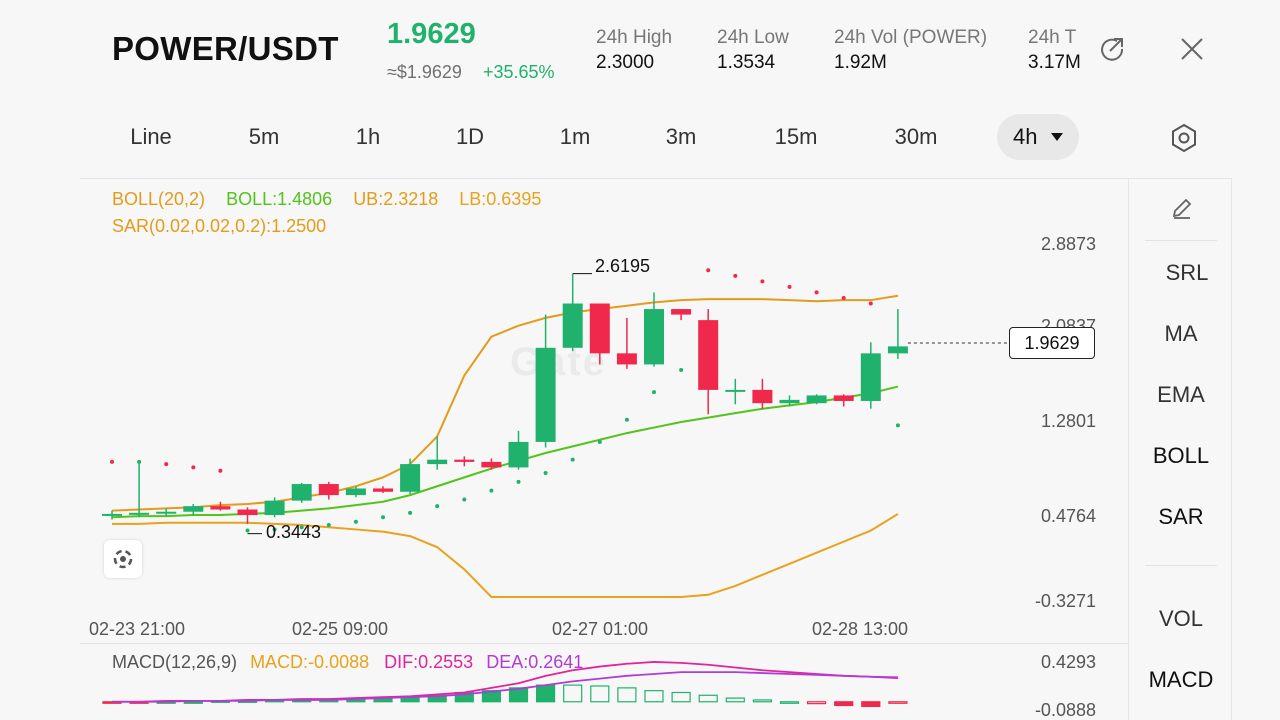 The height and width of the screenshot is (720, 1280). I want to click on indicator-vol: VOL, so click(1181, 618).